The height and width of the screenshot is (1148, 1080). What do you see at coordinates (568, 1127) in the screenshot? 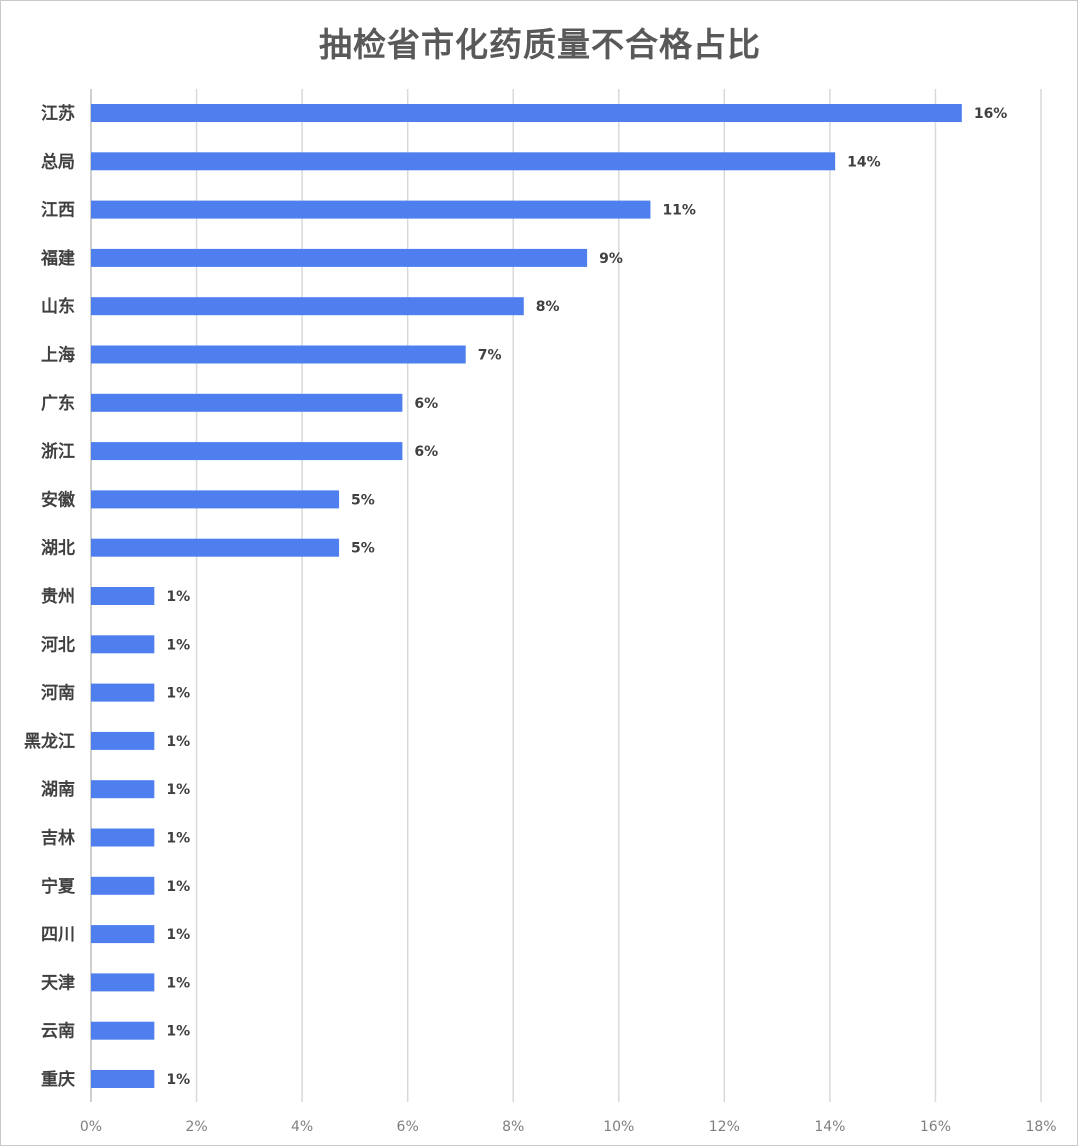
I see `x-axis-ticks: 0% 2% 4% 6% 8% 10% 12% 14% 16% 18%` at bounding box center [568, 1127].